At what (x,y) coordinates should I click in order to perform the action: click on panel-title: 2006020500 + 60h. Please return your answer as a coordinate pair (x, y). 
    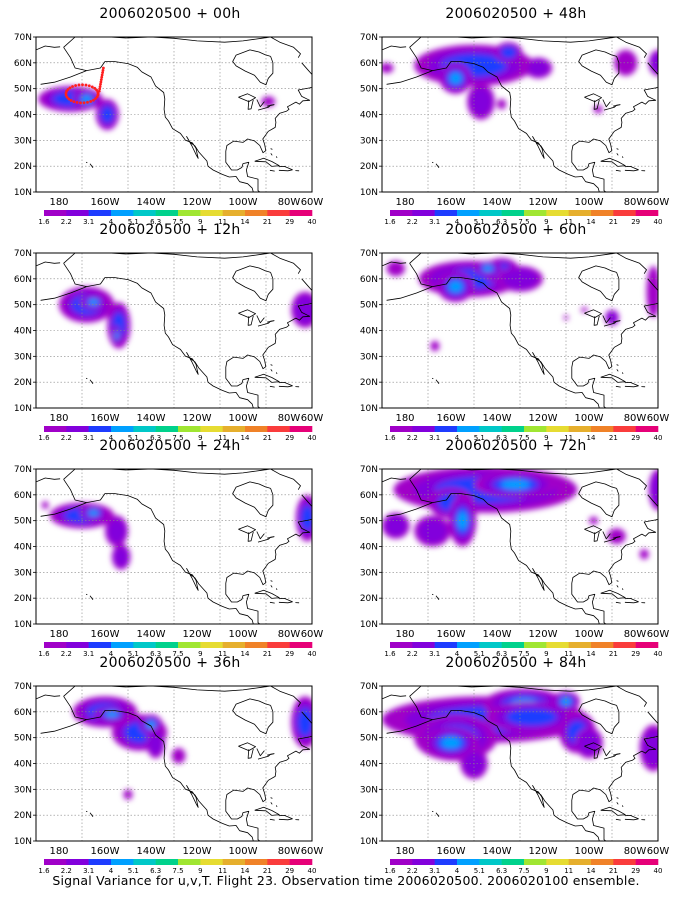
    Looking at the image, I should click on (516, 230).